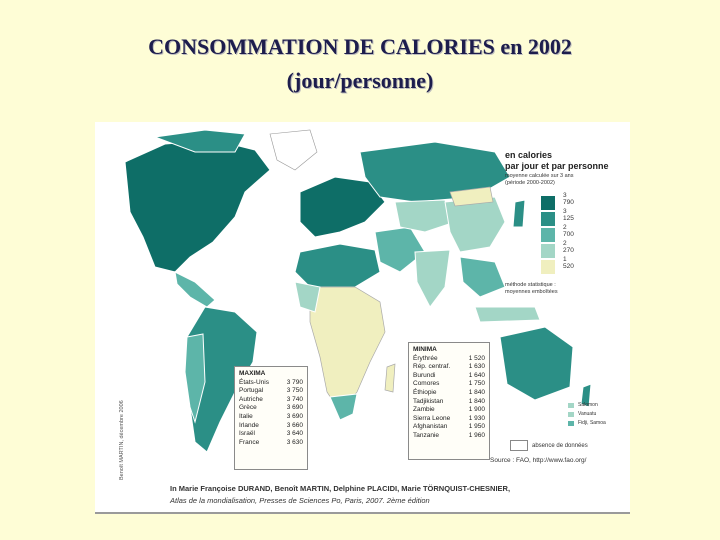 This screenshot has width=720, height=540. I want to click on calorie-value: 1 750, so click(476, 384).